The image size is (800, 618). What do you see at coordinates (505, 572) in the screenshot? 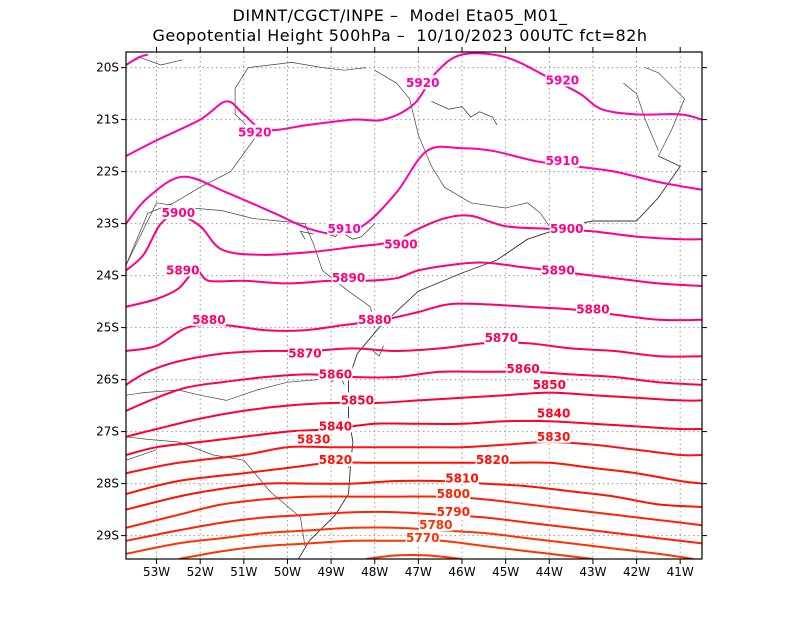
I see `lon-tick-label: 45W` at bounding box center [505, 572].